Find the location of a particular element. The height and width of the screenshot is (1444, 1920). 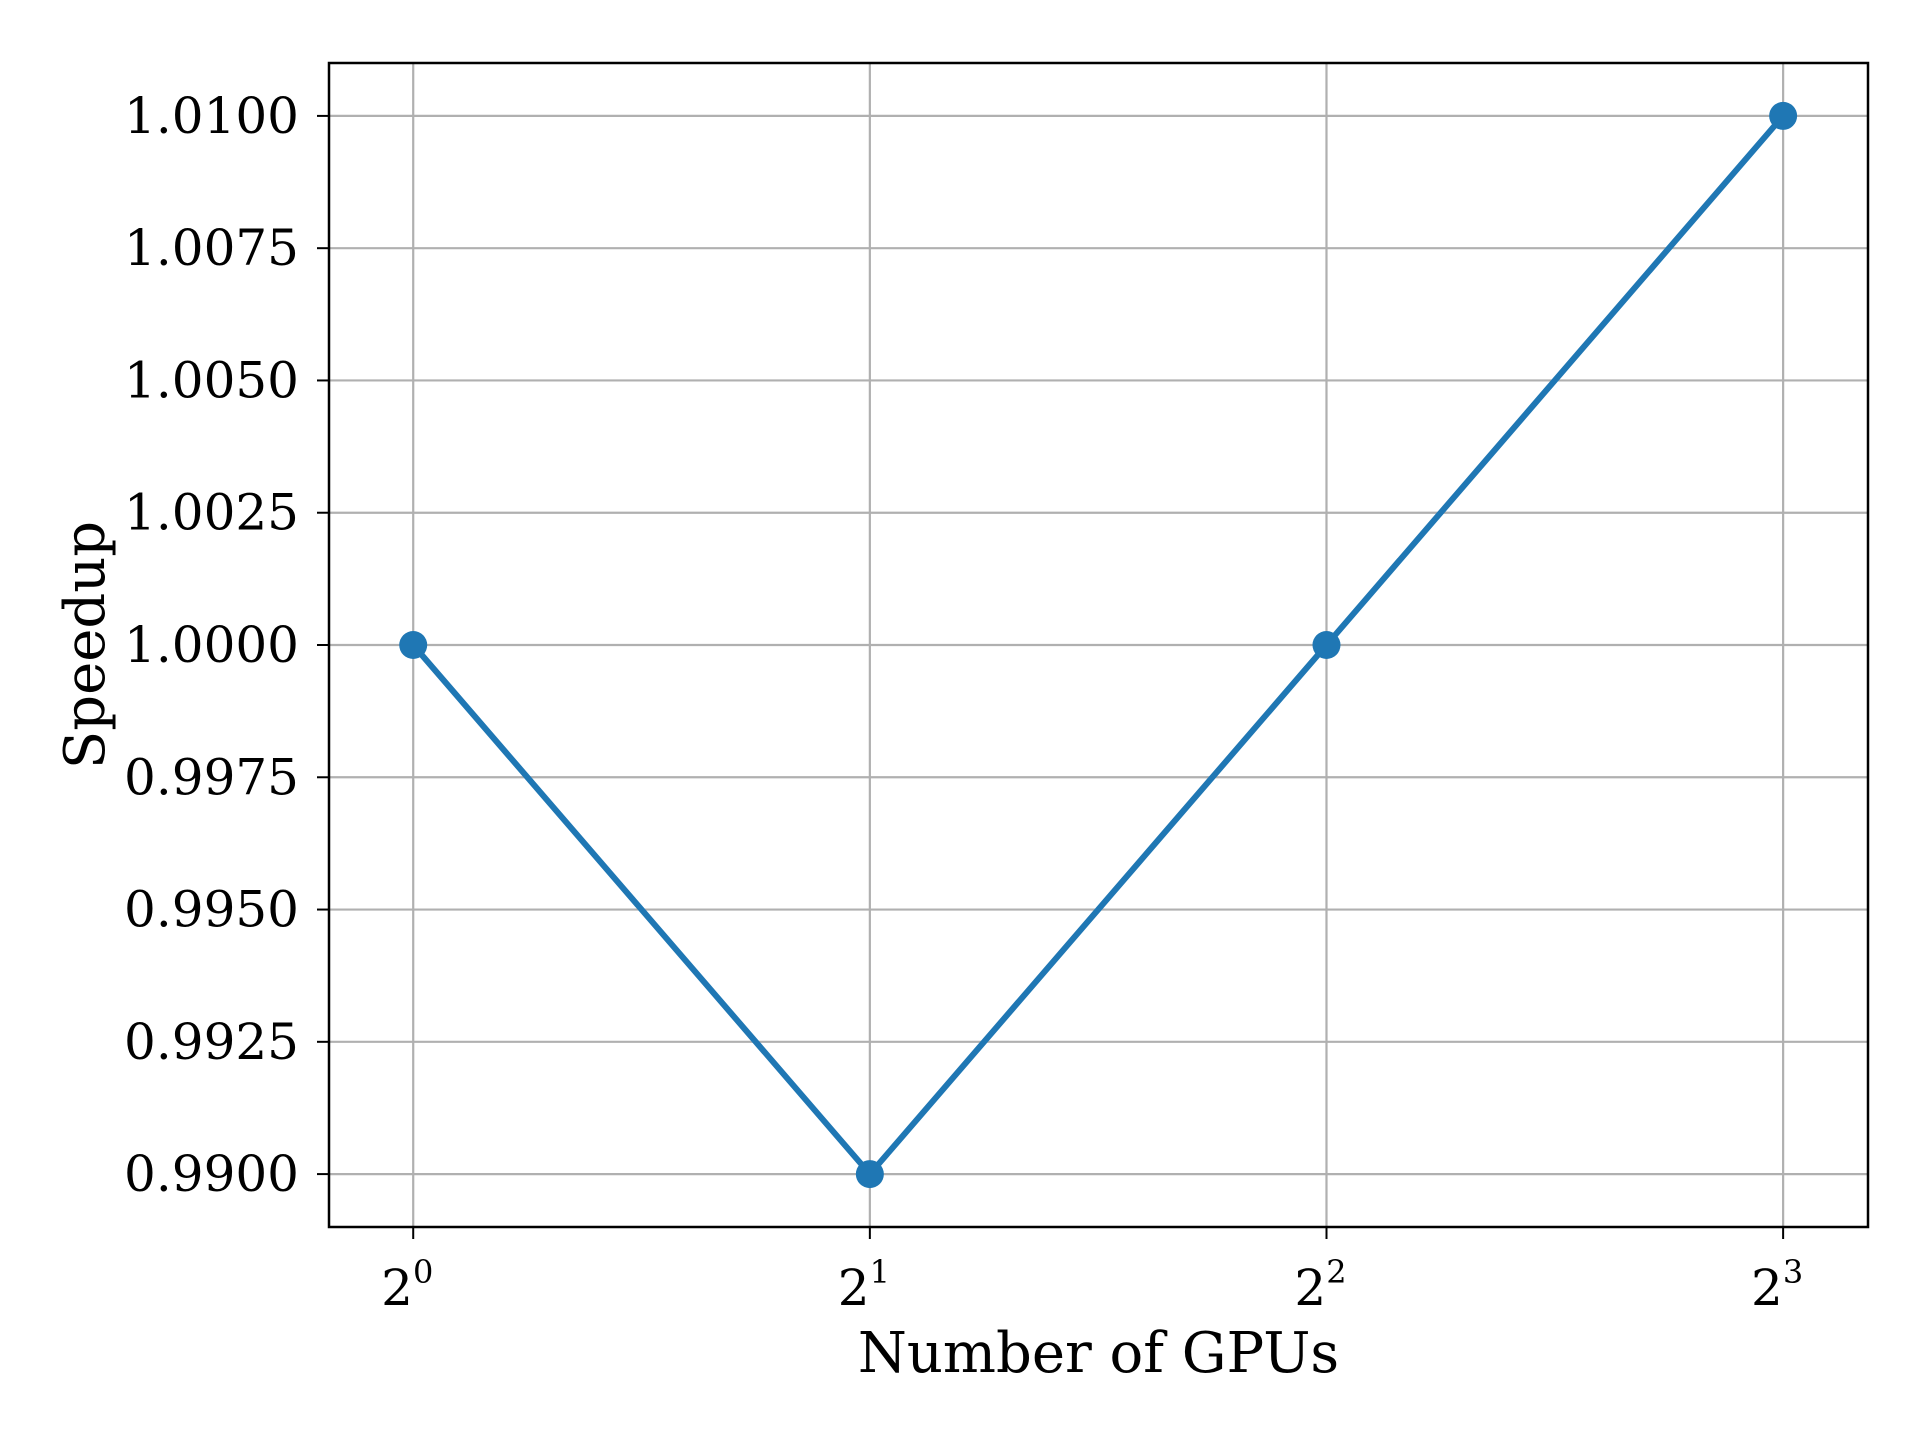

y-tick-label: 0.9950 is located at coordinates (211, 910).